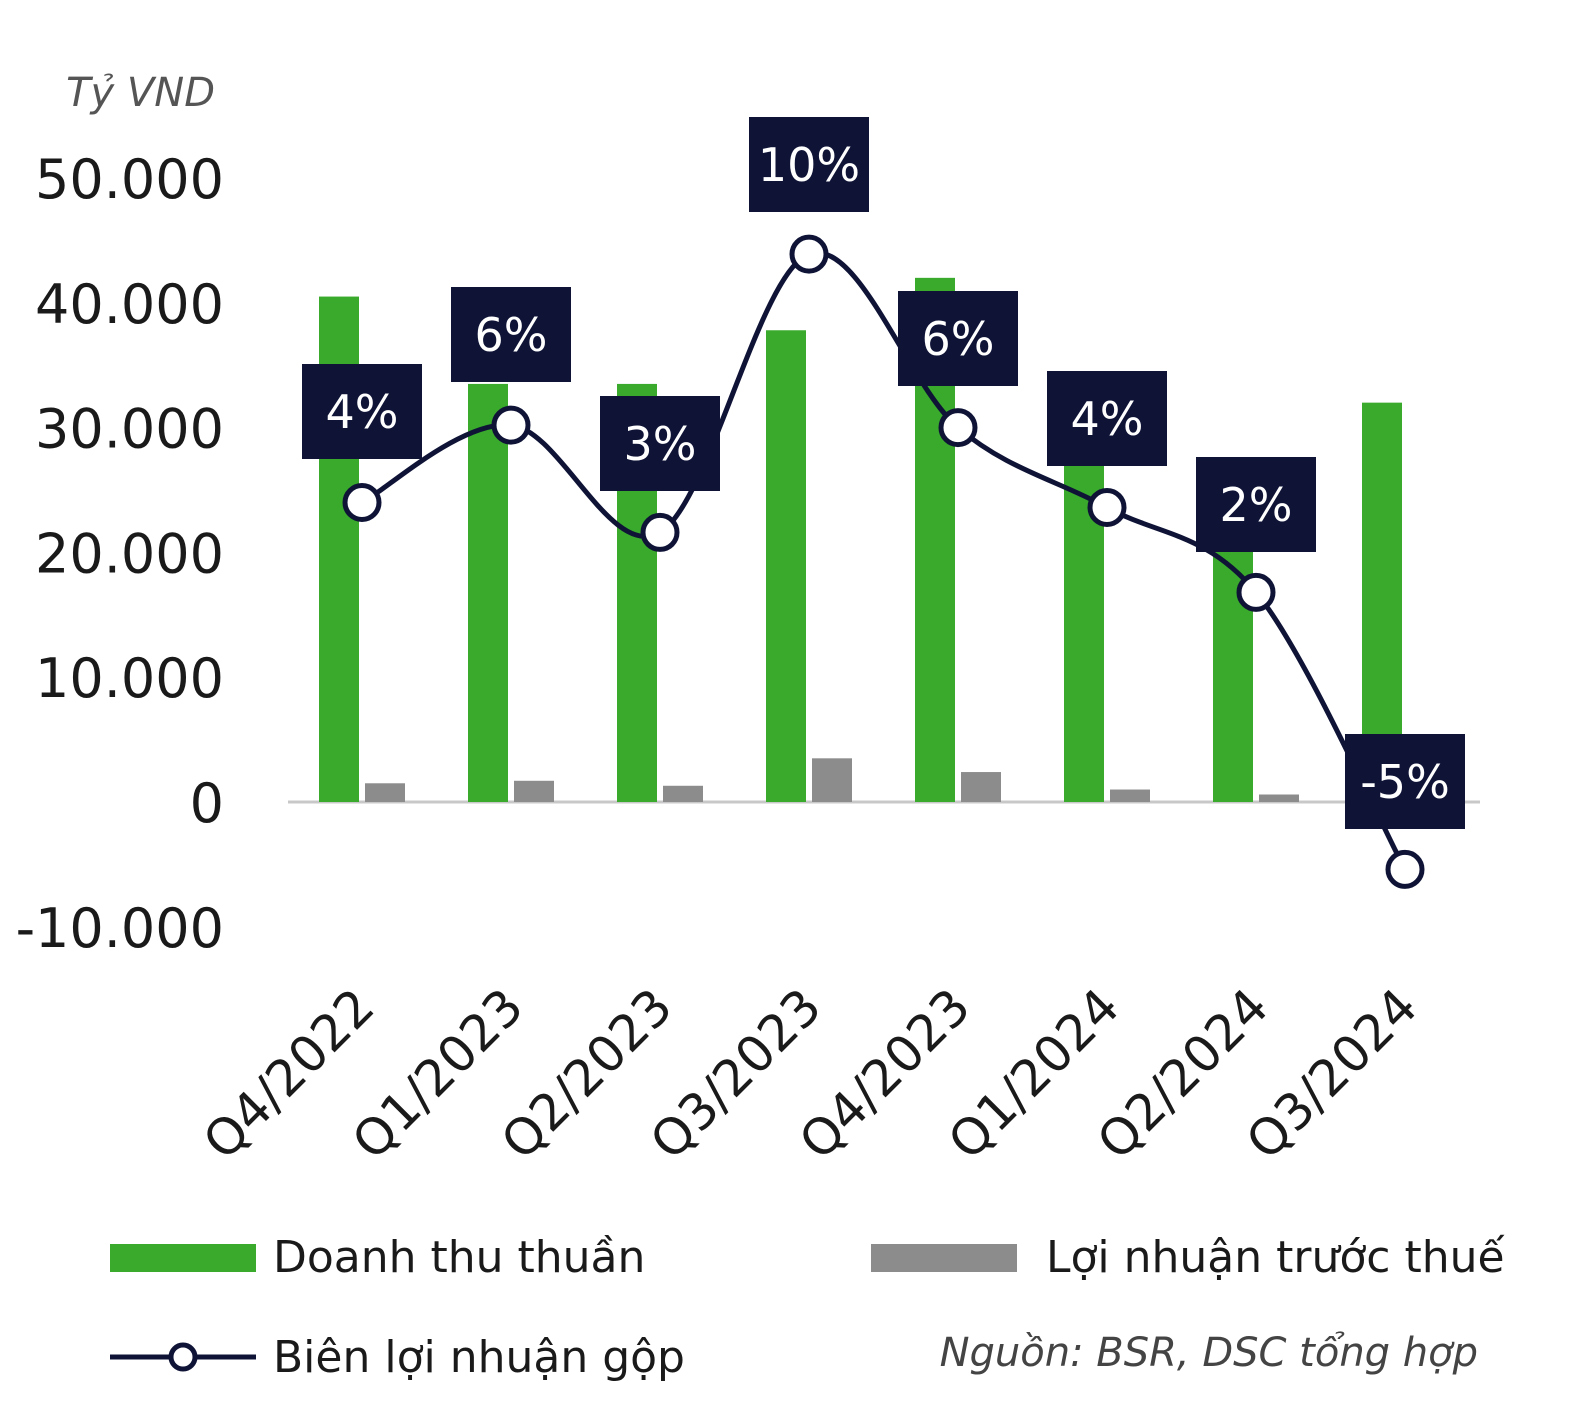 The image size is (1575, 1414). Describe the element at coordinates (129, 678) in the screenshot. I see `y-tick-label: 10.000` at that location.